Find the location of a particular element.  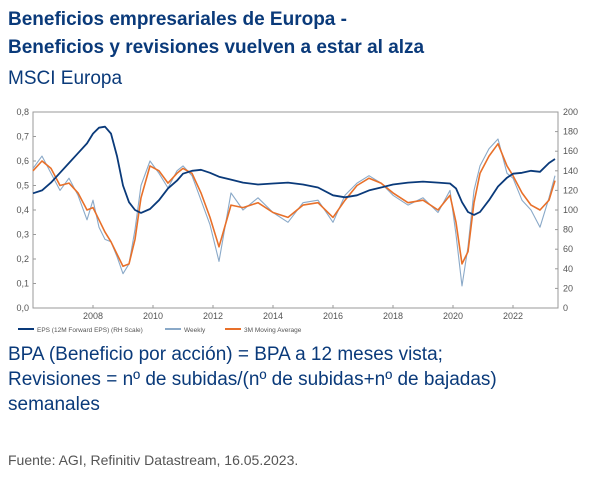

y-right-tick-label: 160 is located at coordinates (570, 151).